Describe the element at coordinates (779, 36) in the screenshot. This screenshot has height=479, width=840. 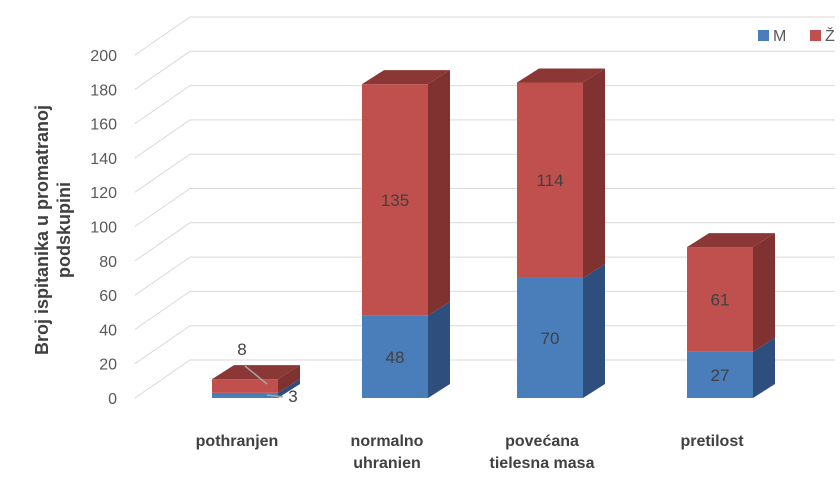
I see `legend-label-M: M` at that location.